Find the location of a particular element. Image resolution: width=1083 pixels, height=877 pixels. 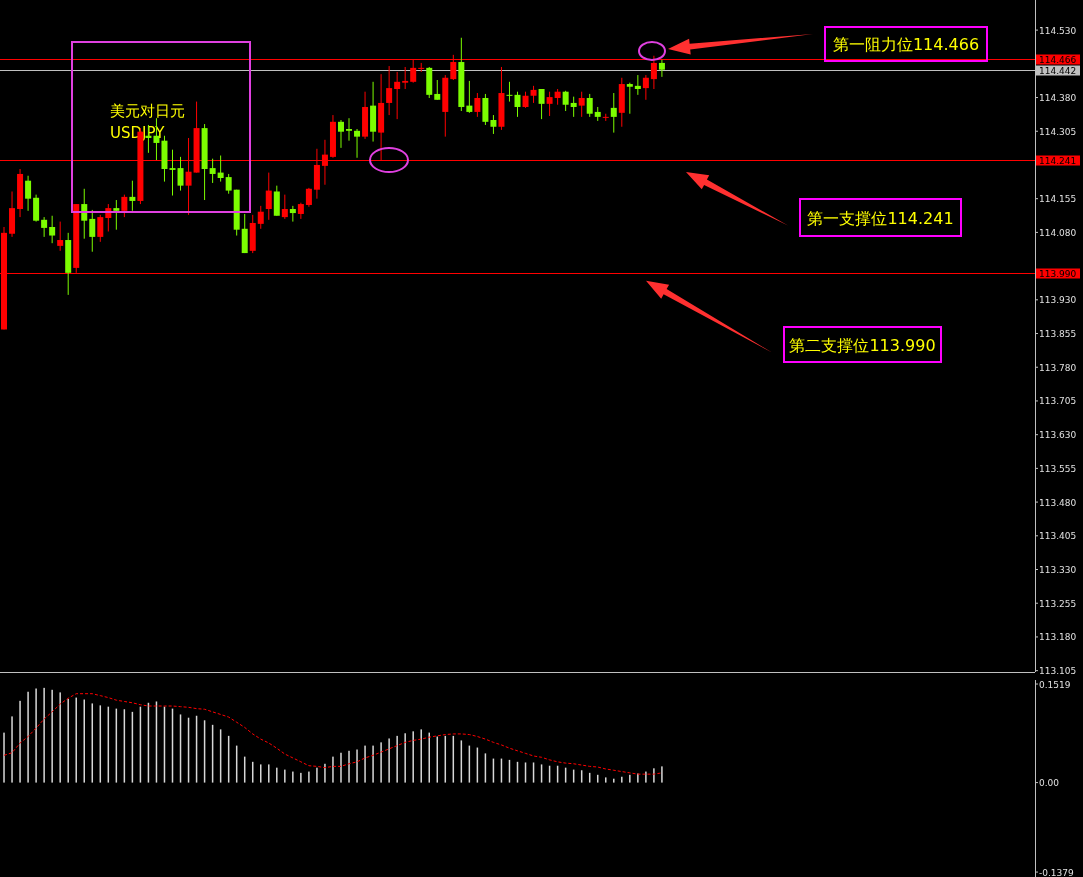

y-tick-label: 113.555 is located at coordinates (1058, 468).